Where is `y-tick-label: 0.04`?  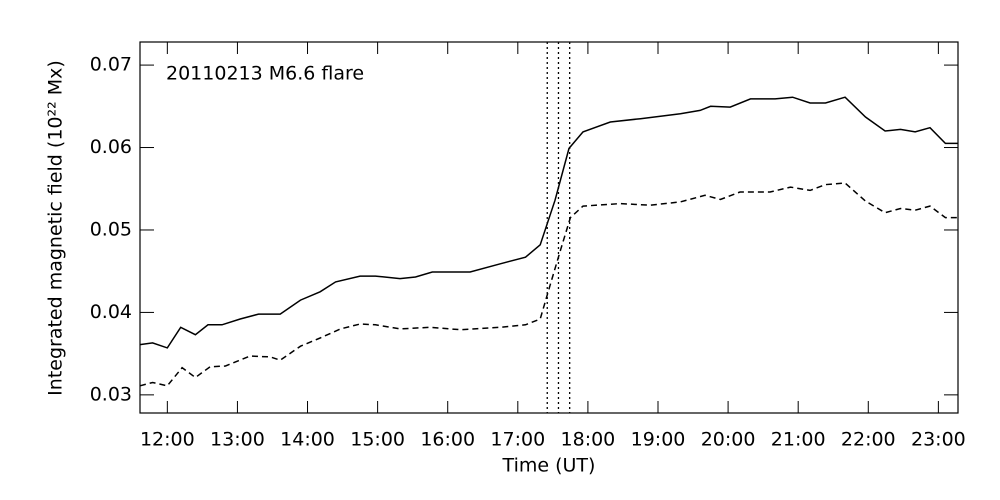 y-tick-label: 0.04 is located at coordinates (111, 312).